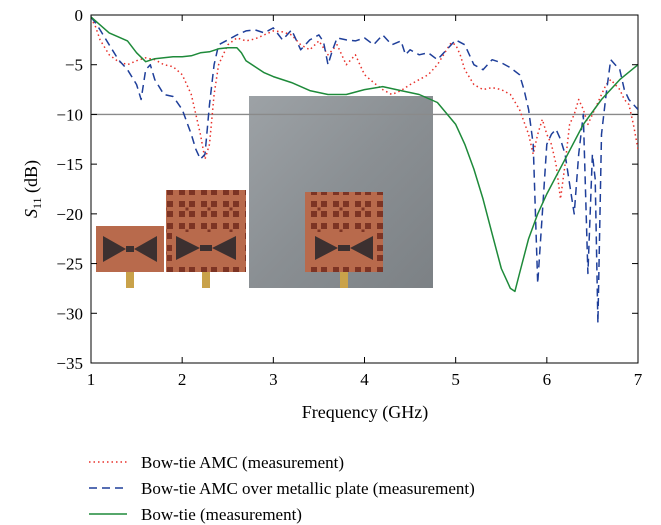  I want to click on y-axis-title-sub: 11, so click(37, 203).